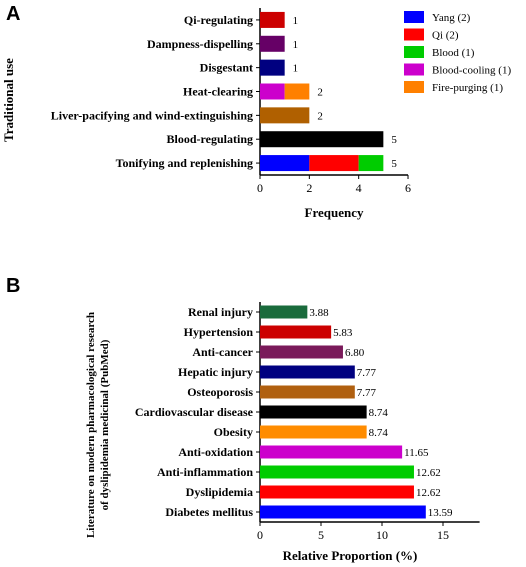  Describe the element at coordinates (8, 100) in the screenshot. I see `y-axis-title: Traditional use` at that location.